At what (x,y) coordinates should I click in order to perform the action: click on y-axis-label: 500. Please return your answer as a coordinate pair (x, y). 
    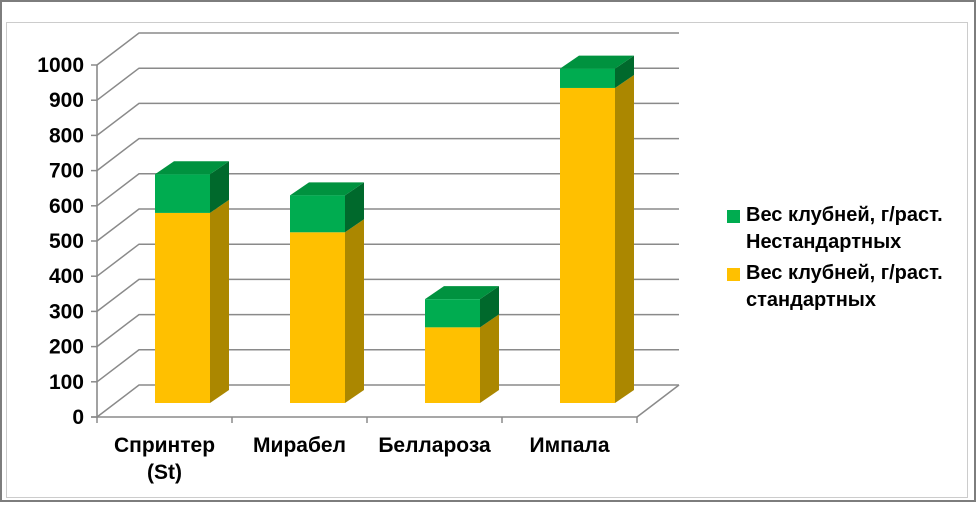
    Looking at the image, I should click on (66, 241).